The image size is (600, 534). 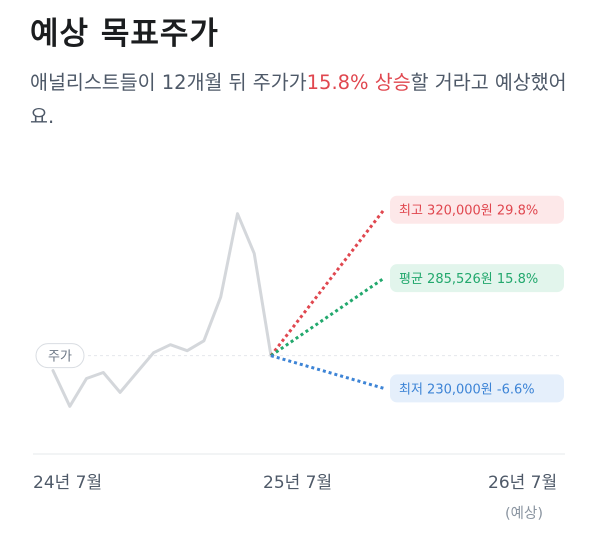 What do you see at coordinates (468, 279) in the screenshot?
I see `target-label-avg: 평균 285,526원 15.8%` at bounding box center [468, 279].